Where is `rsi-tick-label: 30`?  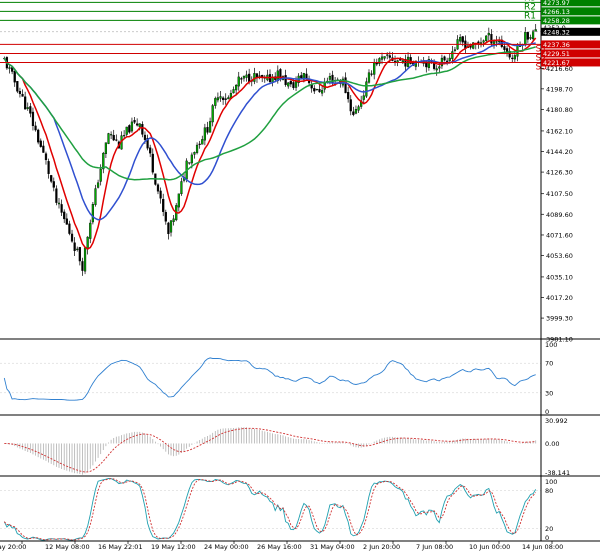
rsi-tick-label: 30 is located at coordinates (549, 393).